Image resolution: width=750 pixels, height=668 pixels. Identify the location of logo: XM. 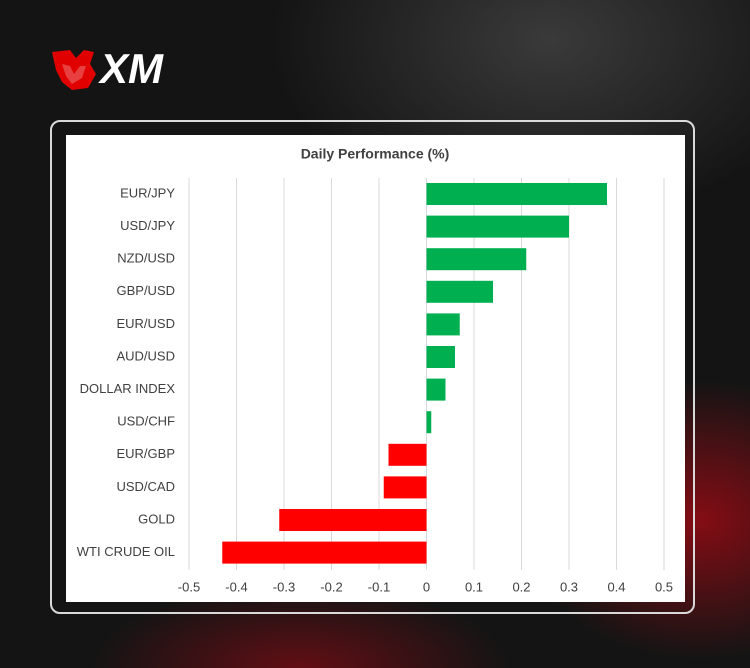
(108, 68).